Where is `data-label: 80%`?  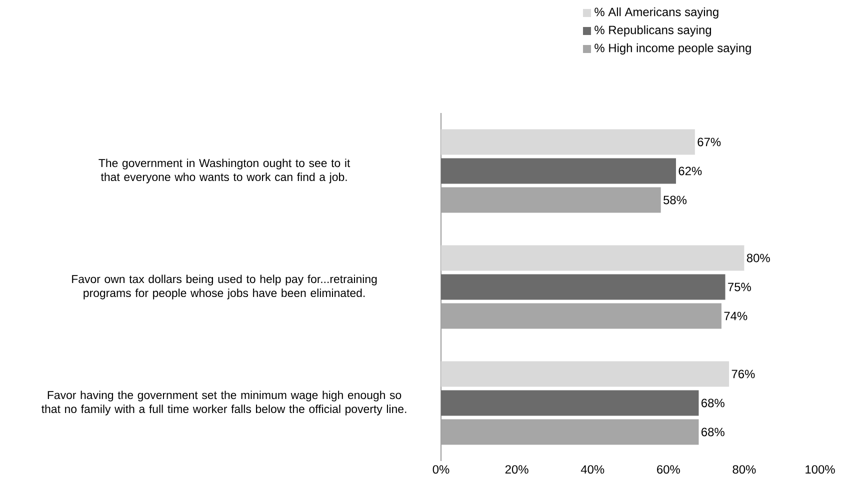
data-label: 80% is located at coordinates (758, 258).